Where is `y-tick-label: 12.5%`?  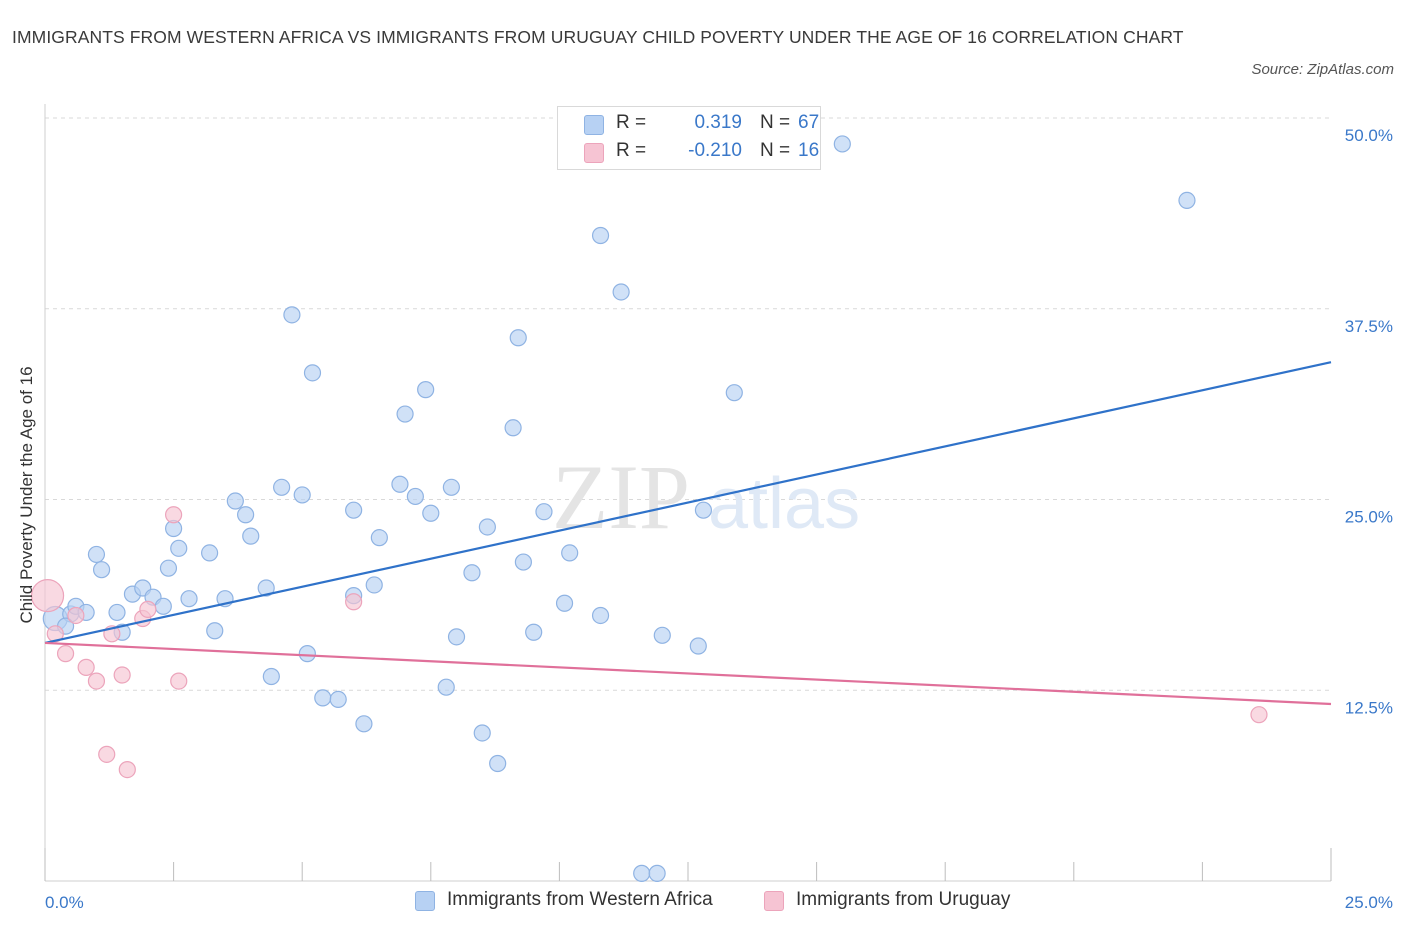
y-tick-label: 12.5% is located at coordinates (1369, 707).